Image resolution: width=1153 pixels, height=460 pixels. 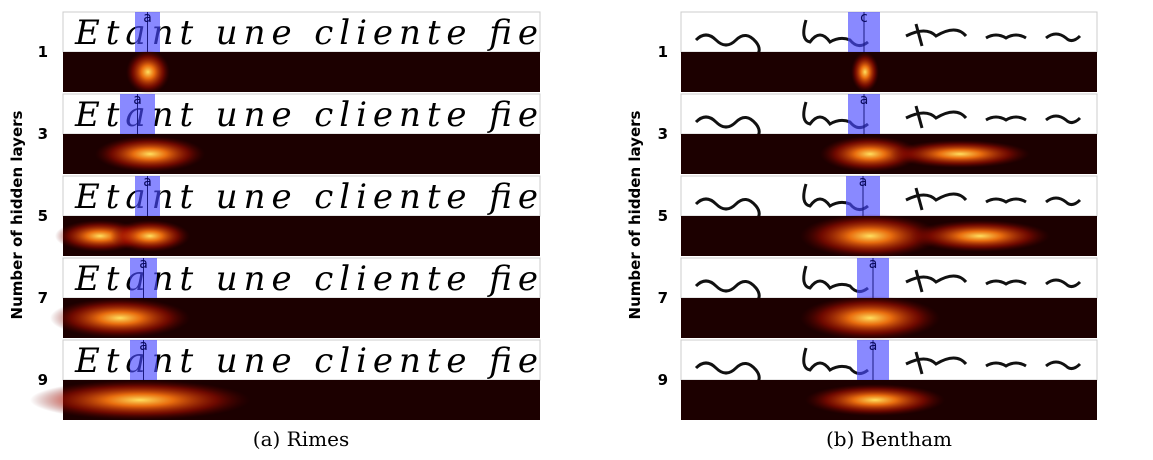 What do you see at coordinates (889, 72) in the screenshot?
I see `attention-heatmap` at bounding box center [889, 72].